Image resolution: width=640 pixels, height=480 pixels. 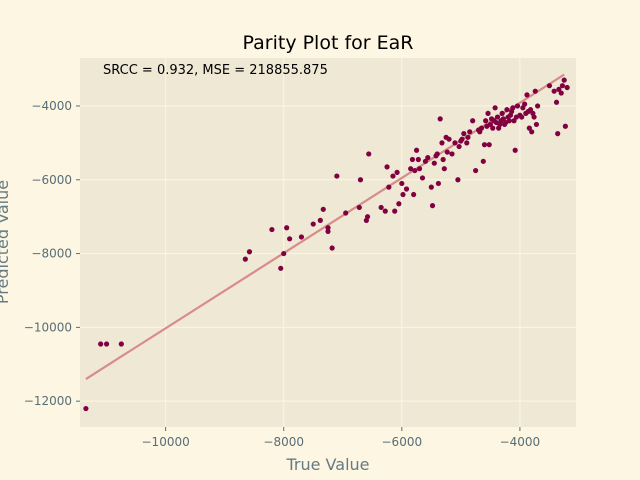 What do you see at coordinates (48, 401) in the screenshot?
I see `y-tick-label: −12000` at bounding box center [48, 401].